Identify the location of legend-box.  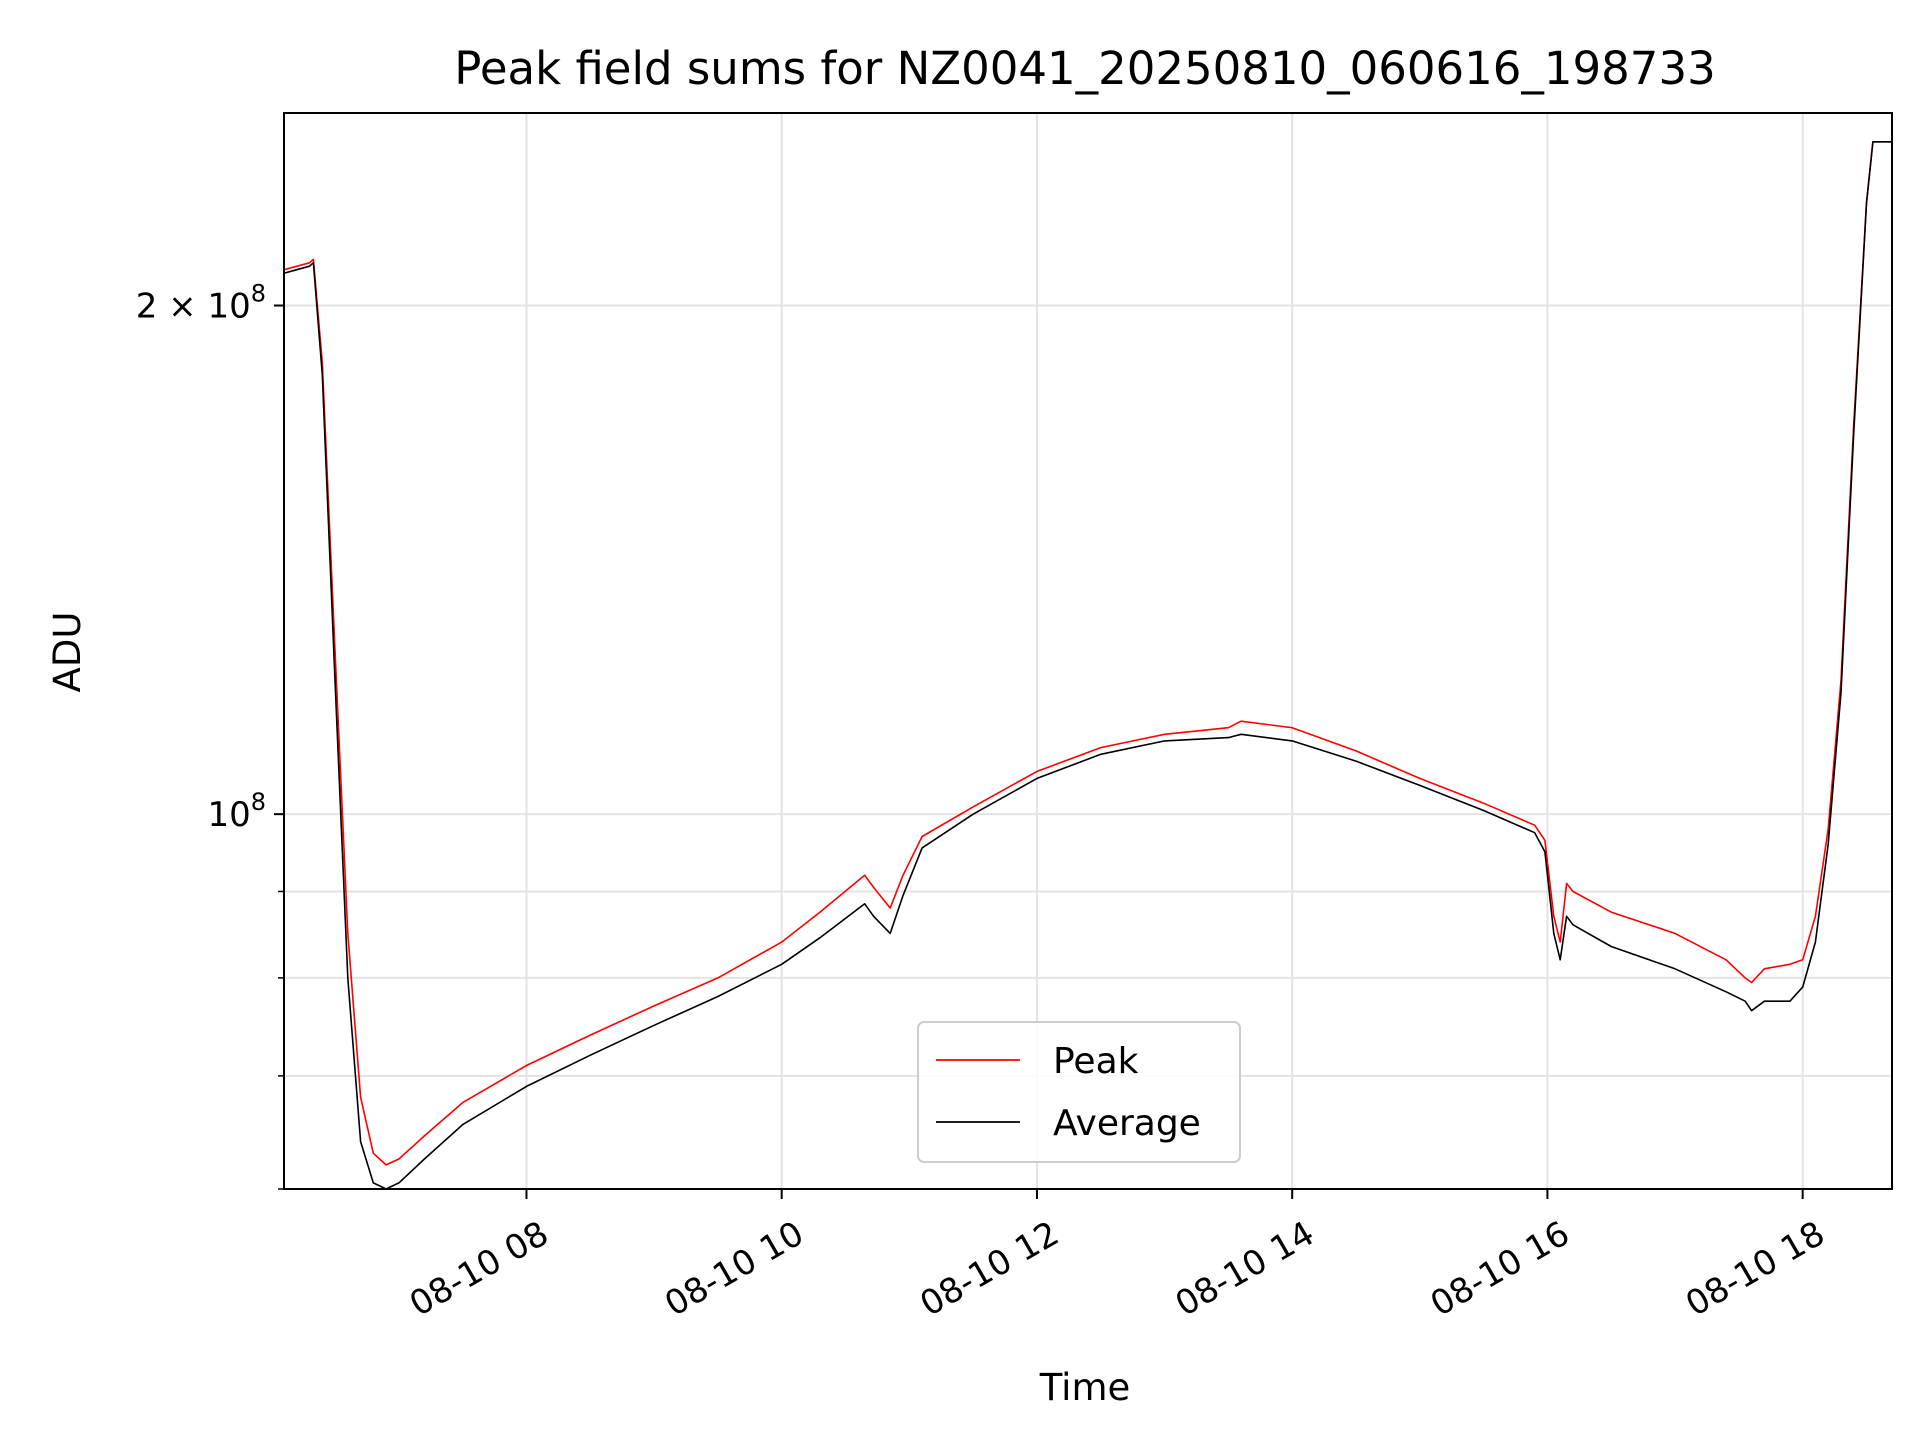
(1079, 1092).